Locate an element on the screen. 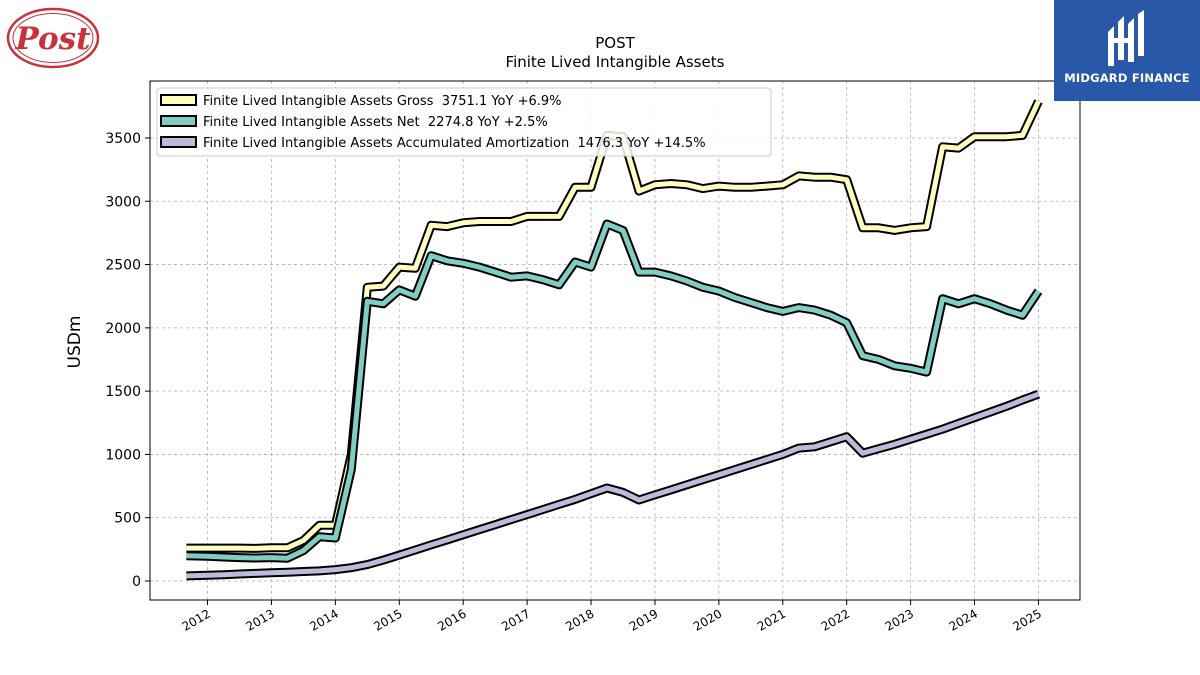 The image size is (1200, 675). legend-box is located at coordinates (464, 122).